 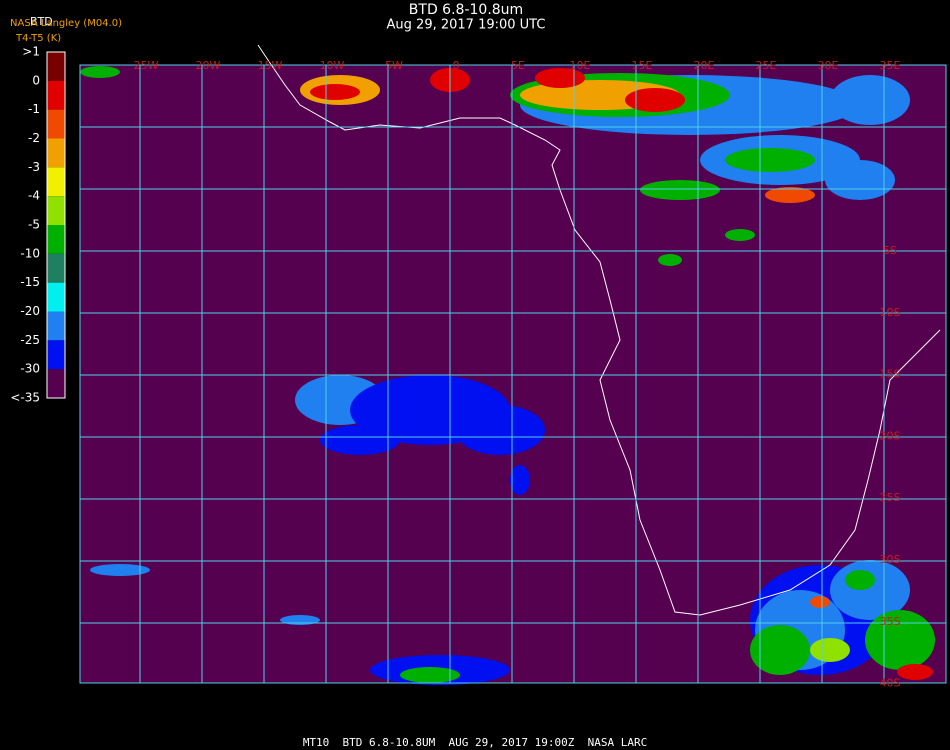 I want to click on latitude-label: 40S, so click(x=890, y=683).